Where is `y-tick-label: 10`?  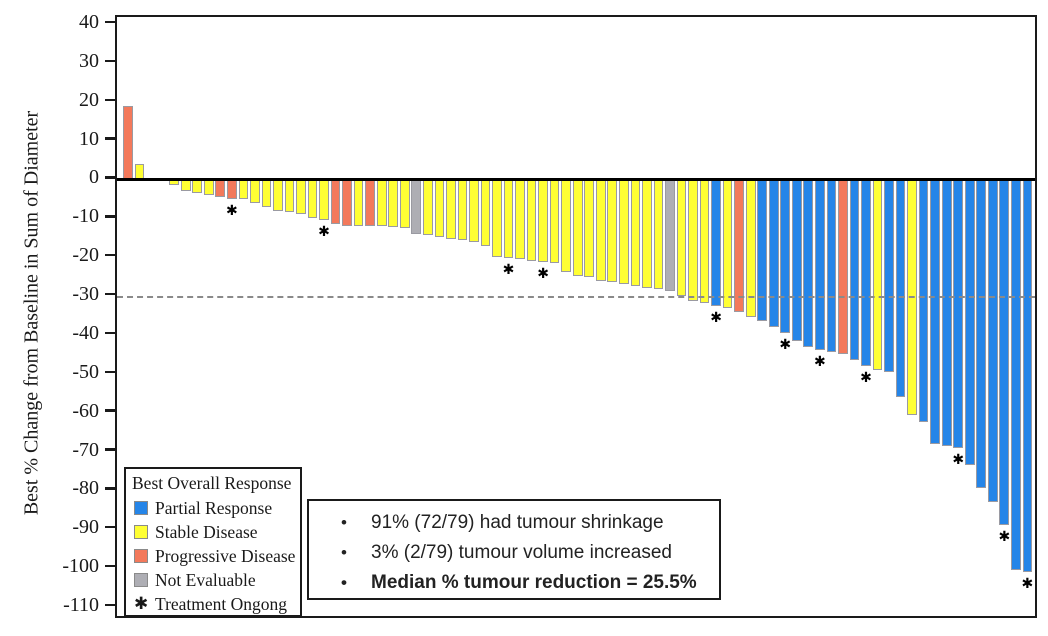
y-tick-label: 10 is located at coordinates (89, 138).